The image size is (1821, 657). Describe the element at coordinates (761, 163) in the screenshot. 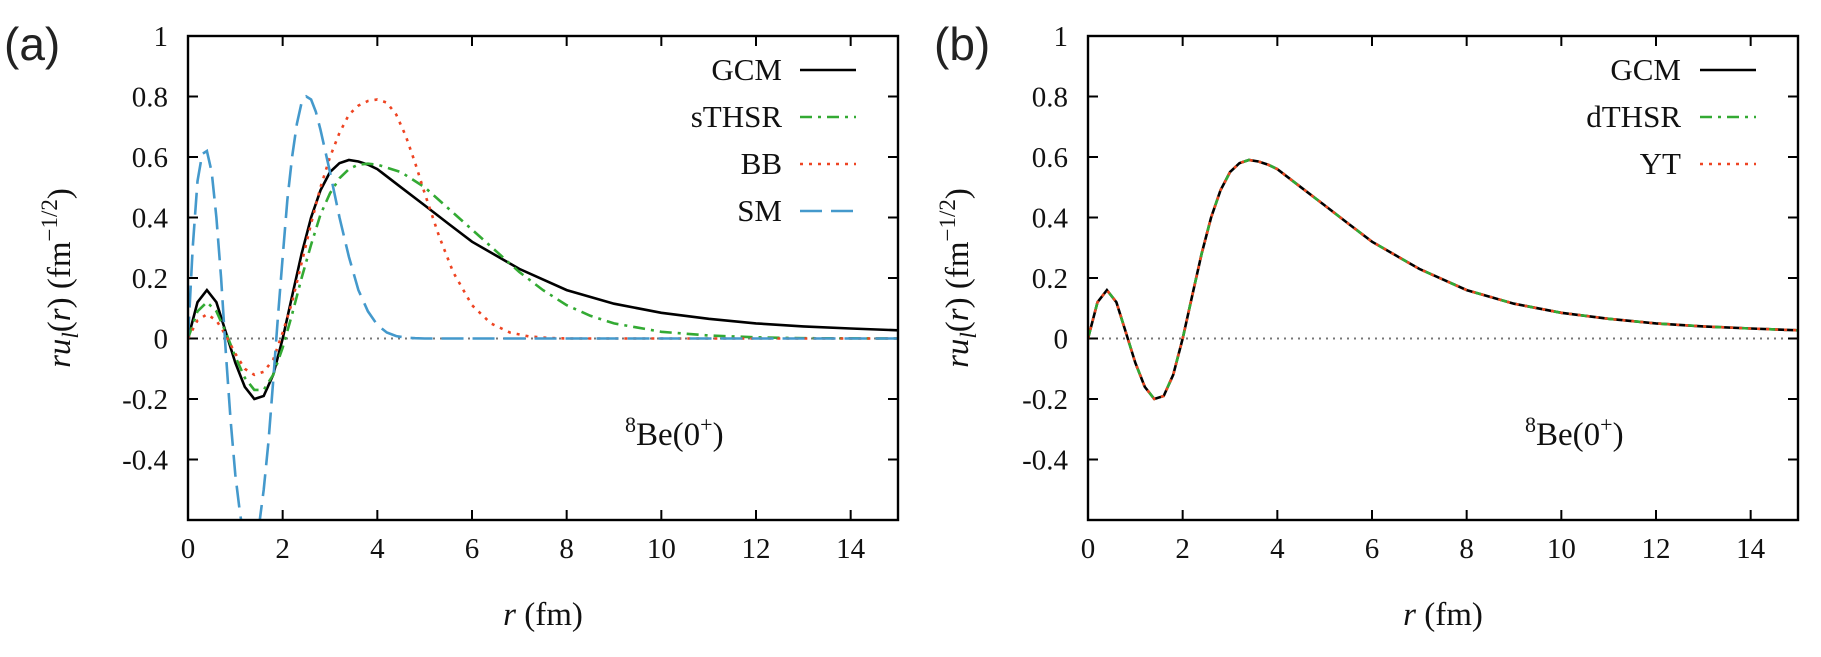

I see `legend-label: BB` at that location.